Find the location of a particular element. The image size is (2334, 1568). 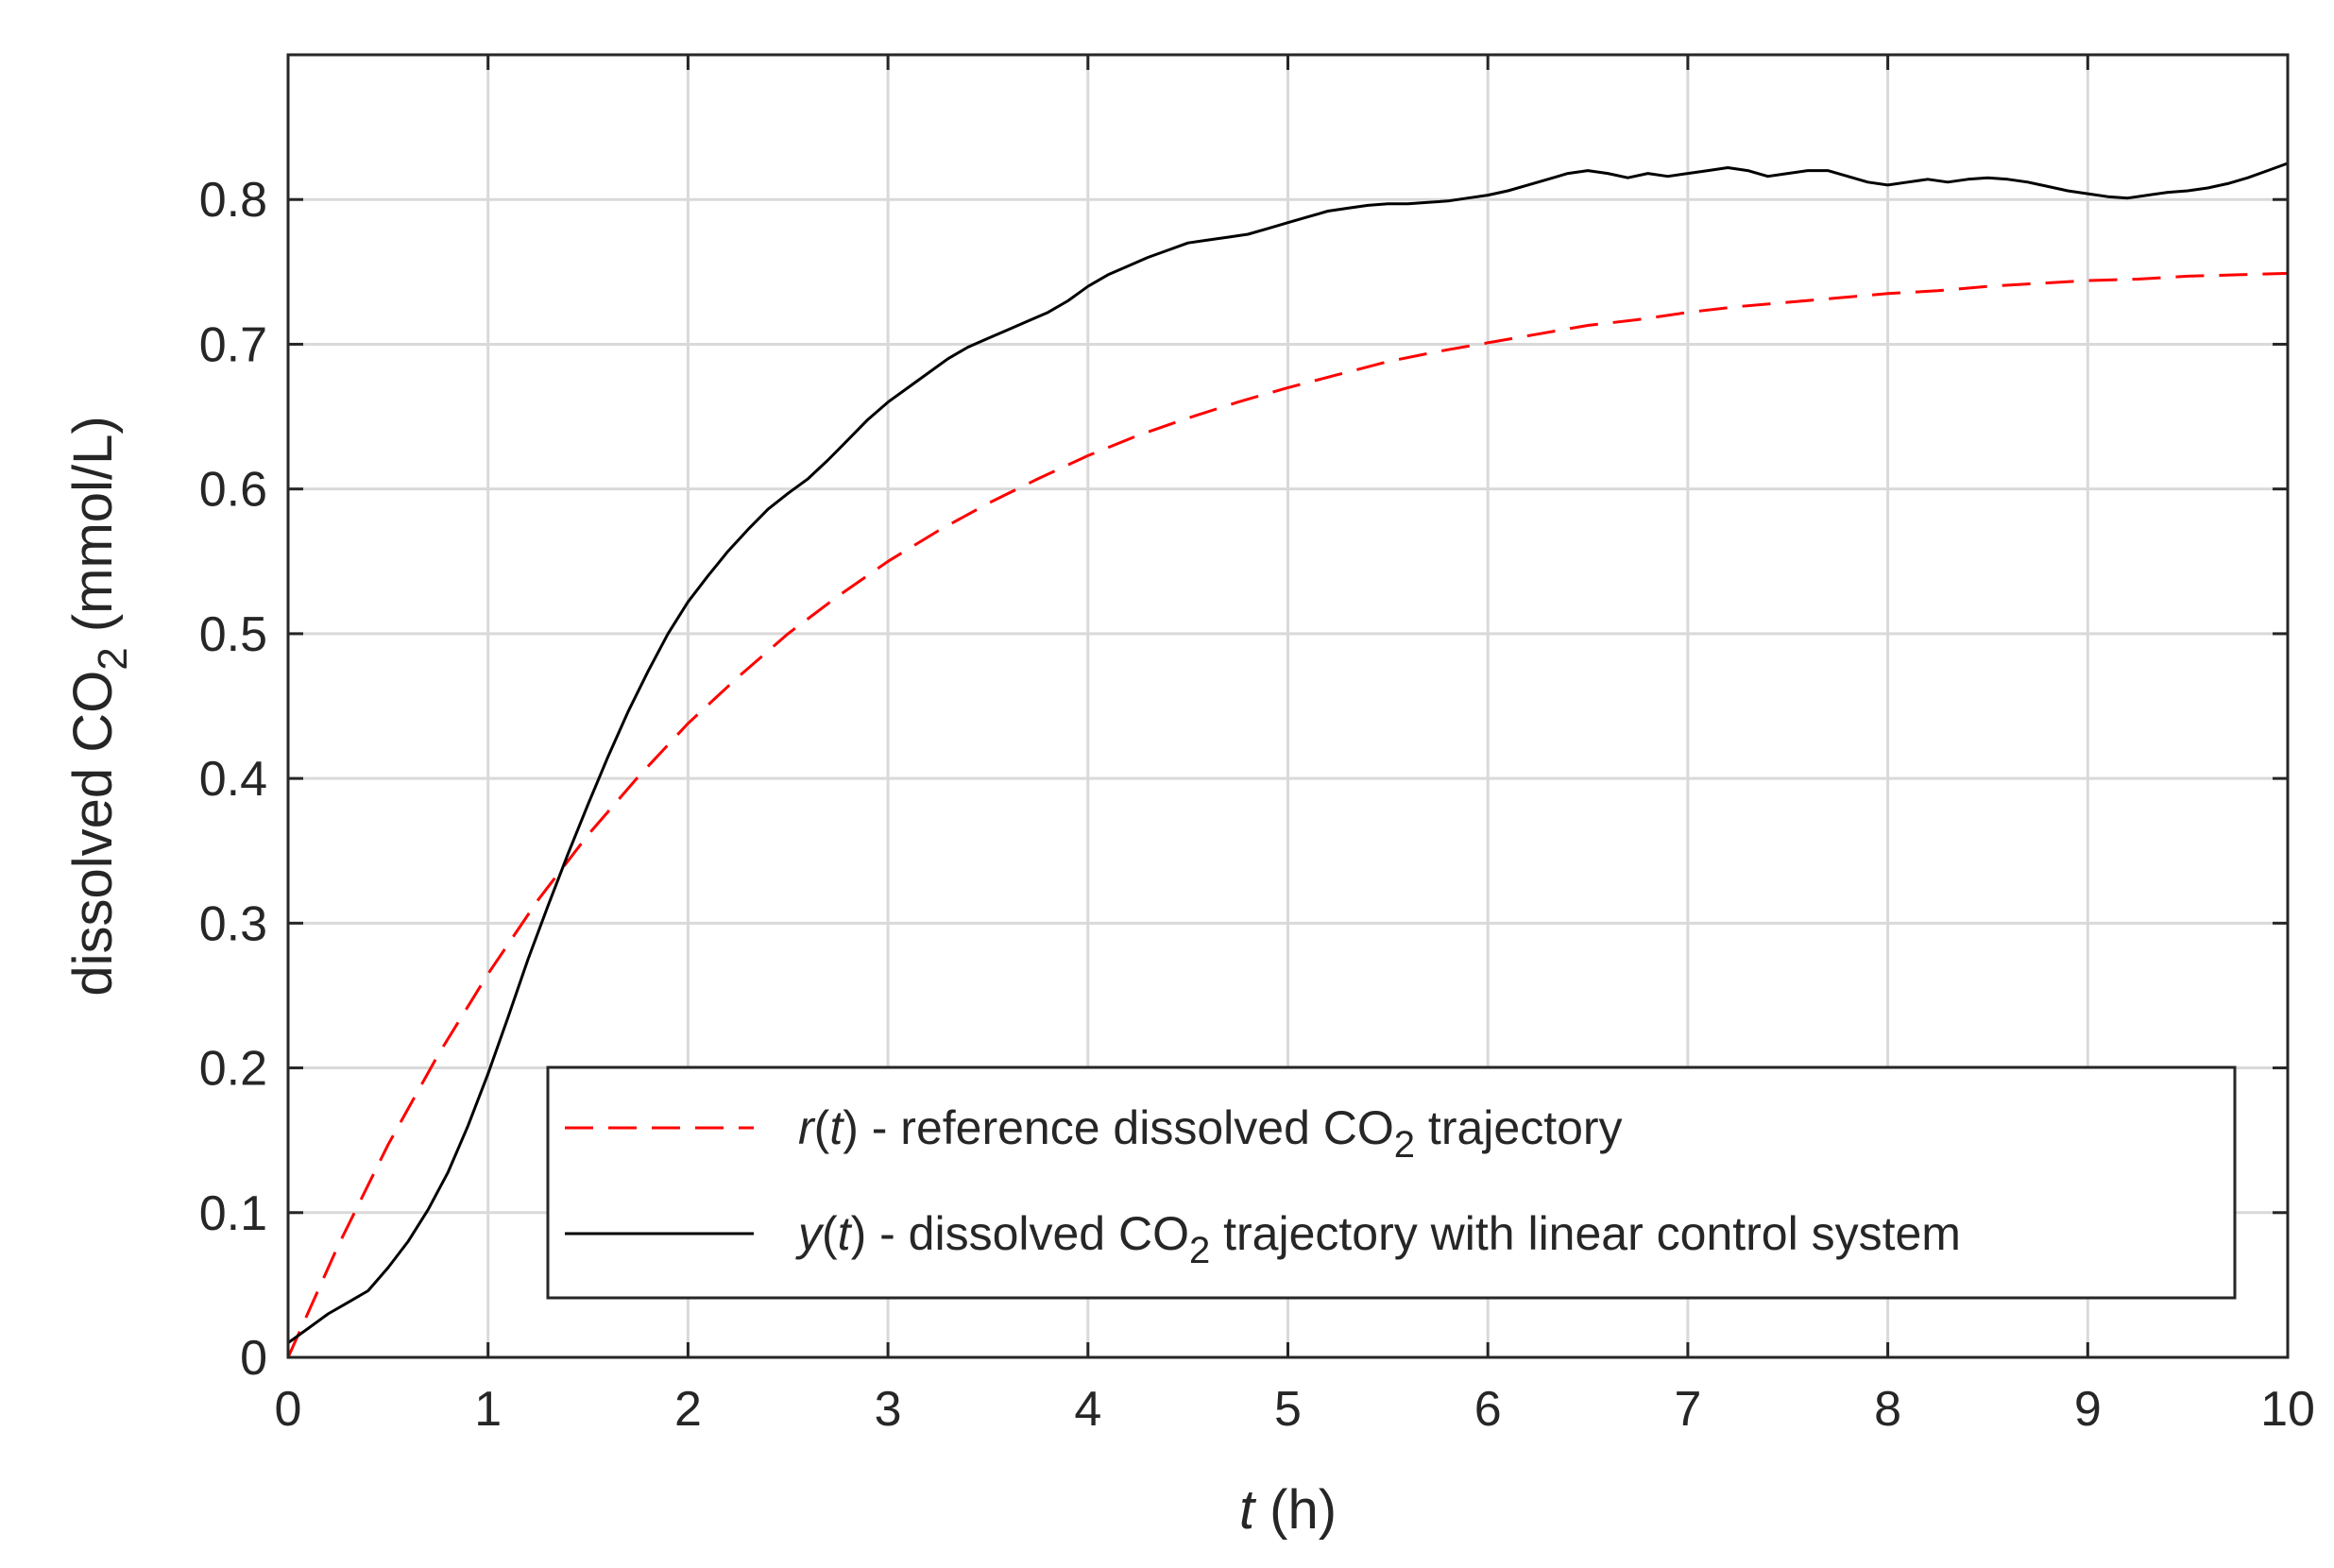

x-tick-label: 3 is located at coordinates (888, 1409).